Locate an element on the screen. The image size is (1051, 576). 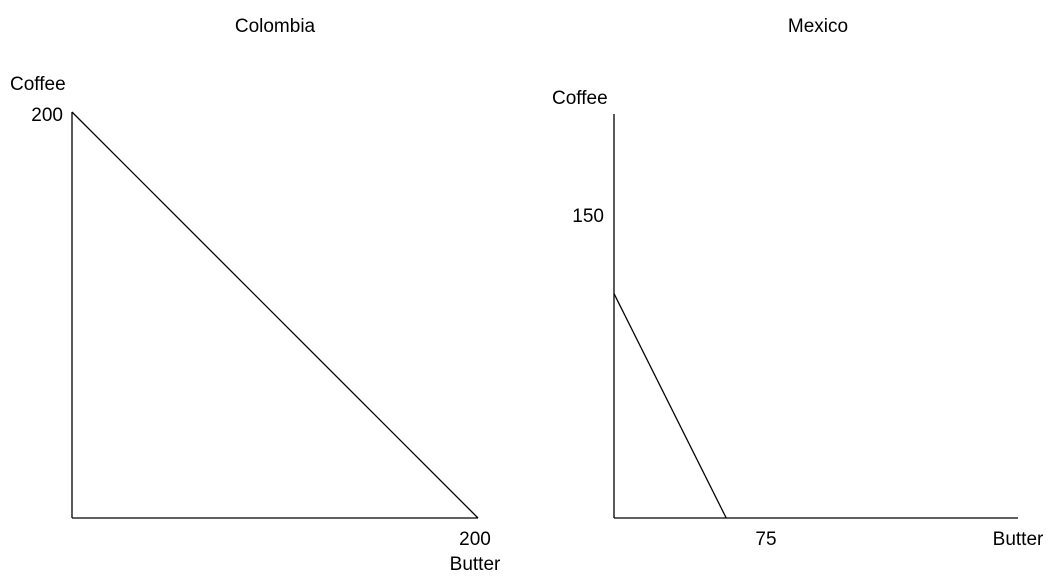
mexico-ppf-line is located at coordinates (670, 406).